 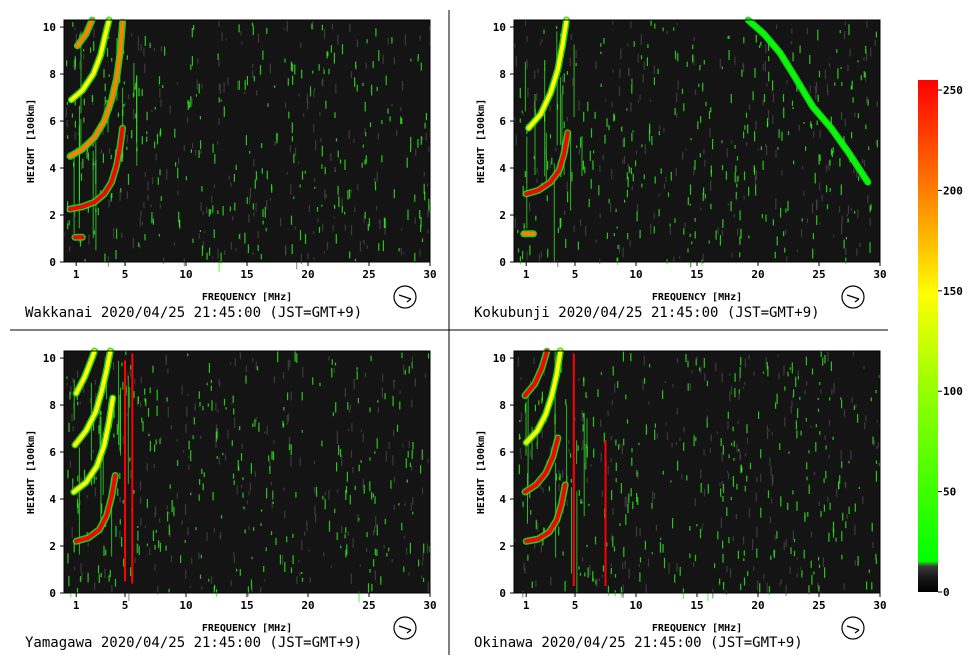 What do you see at coordinates (953, 291) in the screenshot?
I see `colorbar-tick-label: 150` at bounding box center [953, 291].